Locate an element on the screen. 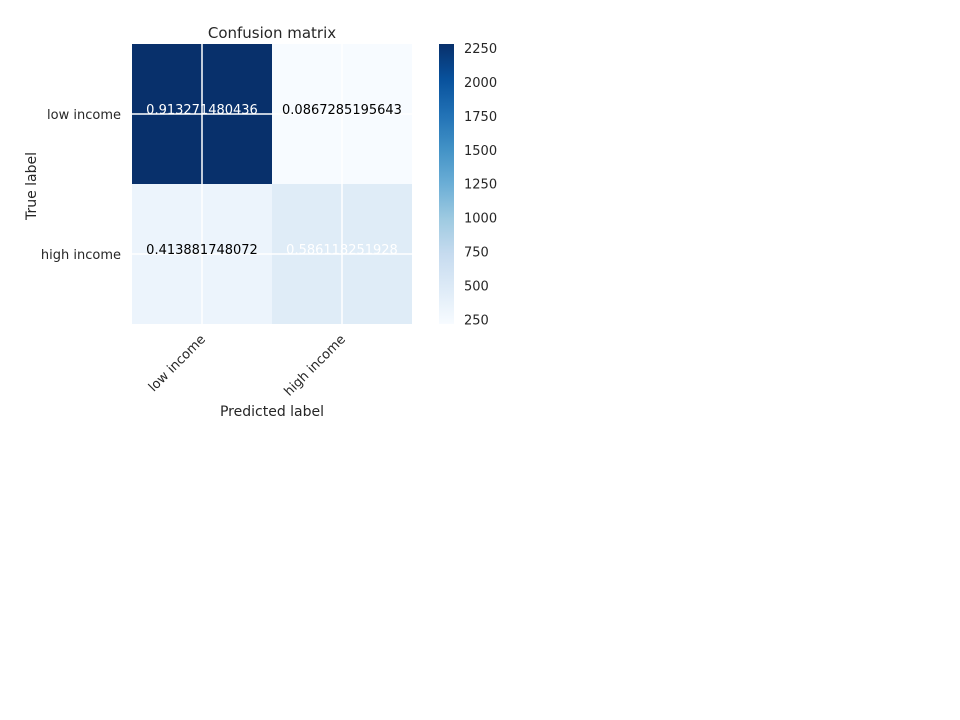  y-tick-labels: low income high income is located at coordinates (81, 185).